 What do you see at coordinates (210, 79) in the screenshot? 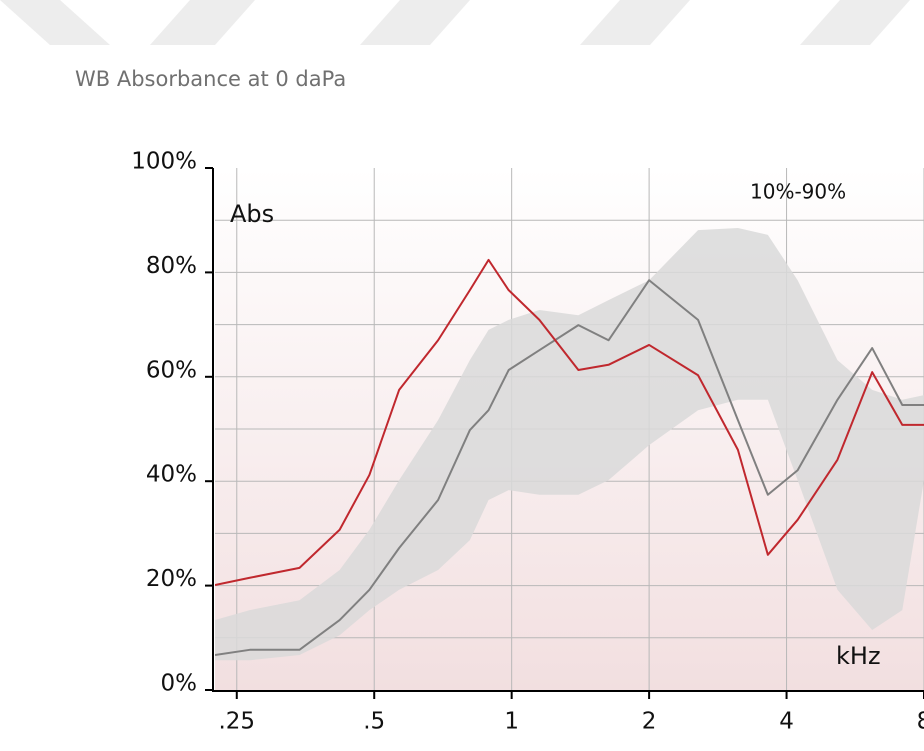
I see `chart-title: WB Absorbance at 0 daPa` at bounding box center [210, 79].